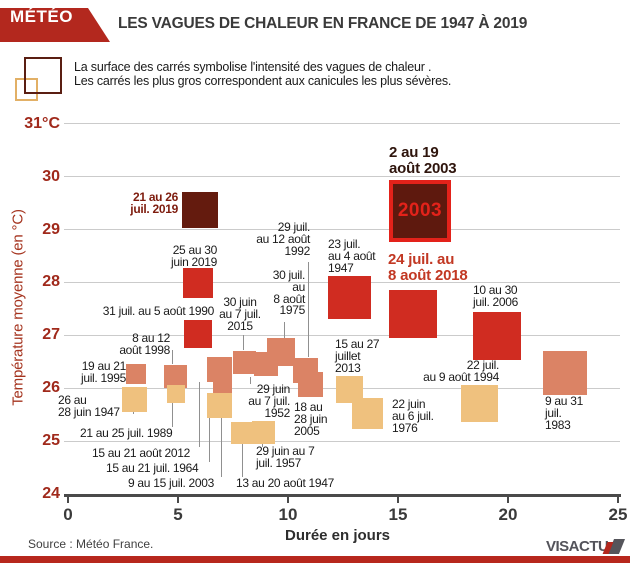 Image resolution: width=630 pixels, height=563 pixels. I want to click on x-tick-label-0: 0, so click(68, 514).